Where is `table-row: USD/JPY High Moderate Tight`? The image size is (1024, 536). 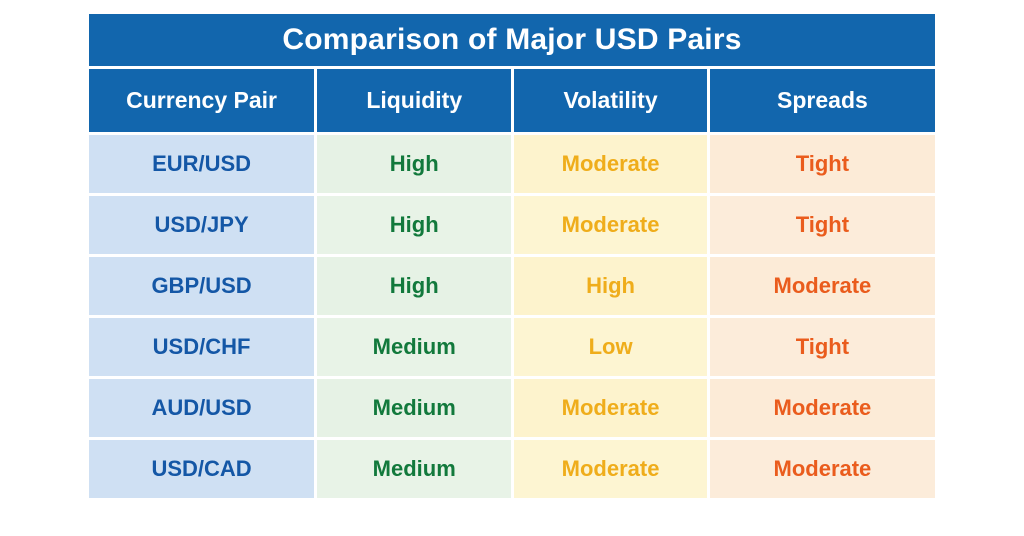
table-row: USD/JPY High Moderate Tight is located at coordinates (512, 225).